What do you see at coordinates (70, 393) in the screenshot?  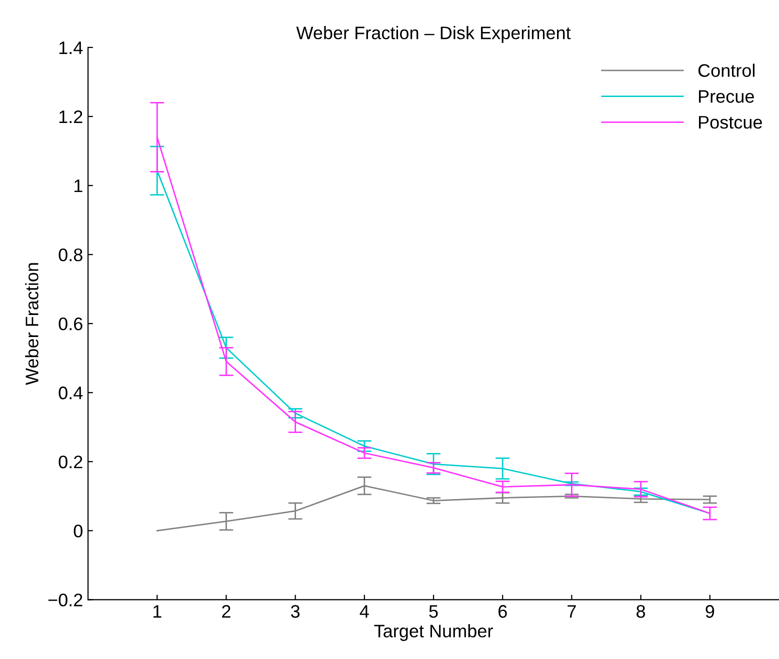 I see `y-tick-label: 0.4` at bounding box center [70, 393].